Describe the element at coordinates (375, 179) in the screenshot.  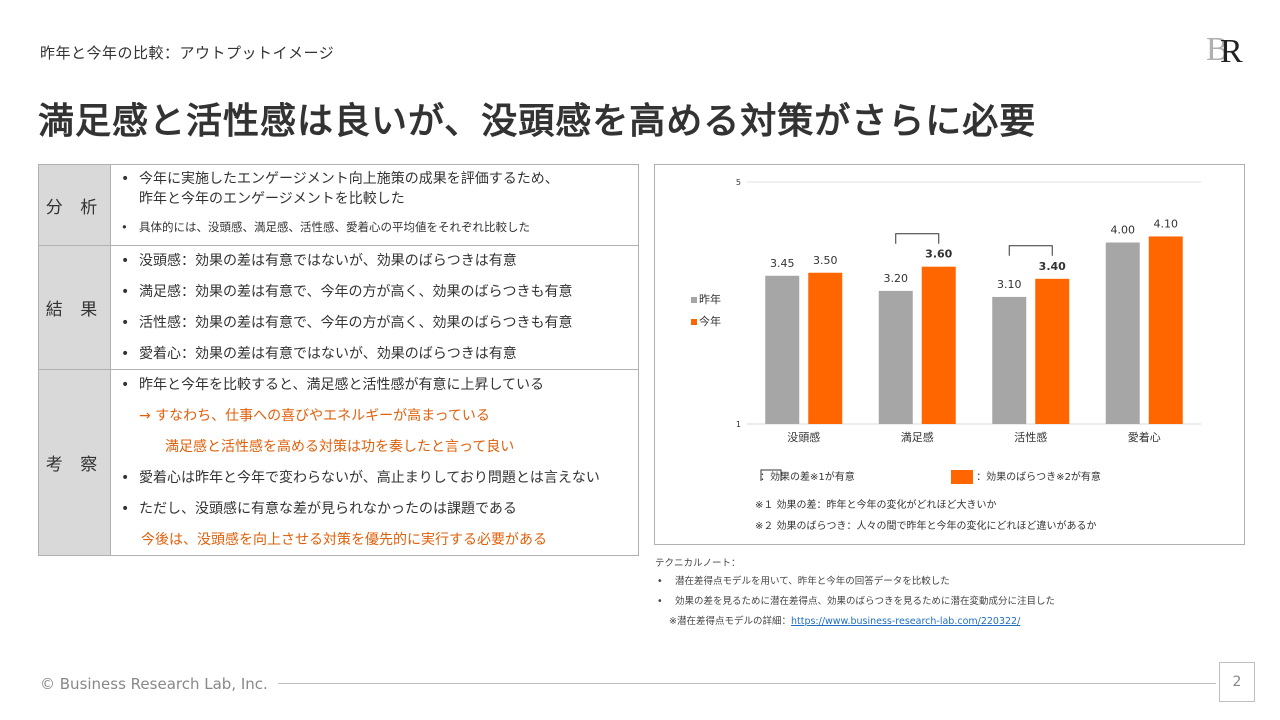
I see `analysis-text-1: 今年に実施したエンゲージメント向上施策の成果を評価するため、` at that location.